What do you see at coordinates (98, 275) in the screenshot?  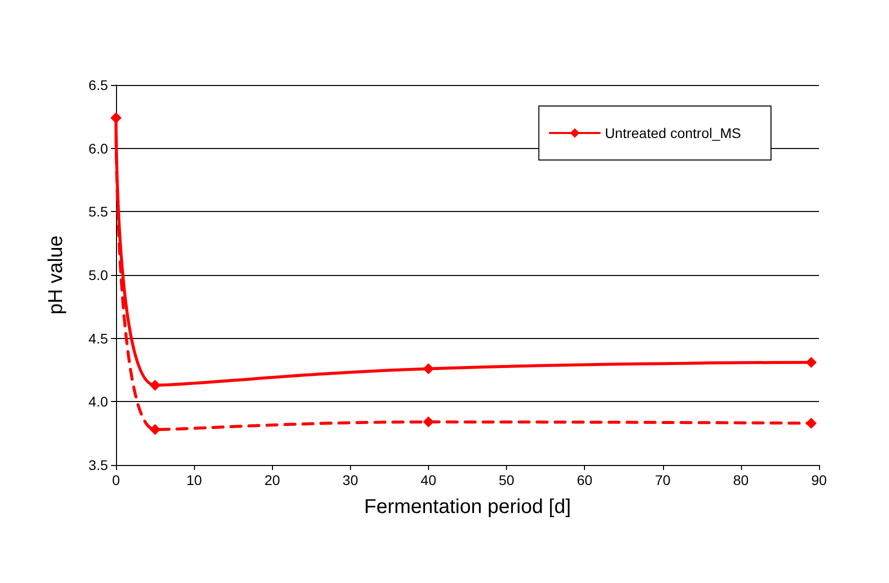 I see `y-tick-label: 5.0` at bounding box center [98, 275].